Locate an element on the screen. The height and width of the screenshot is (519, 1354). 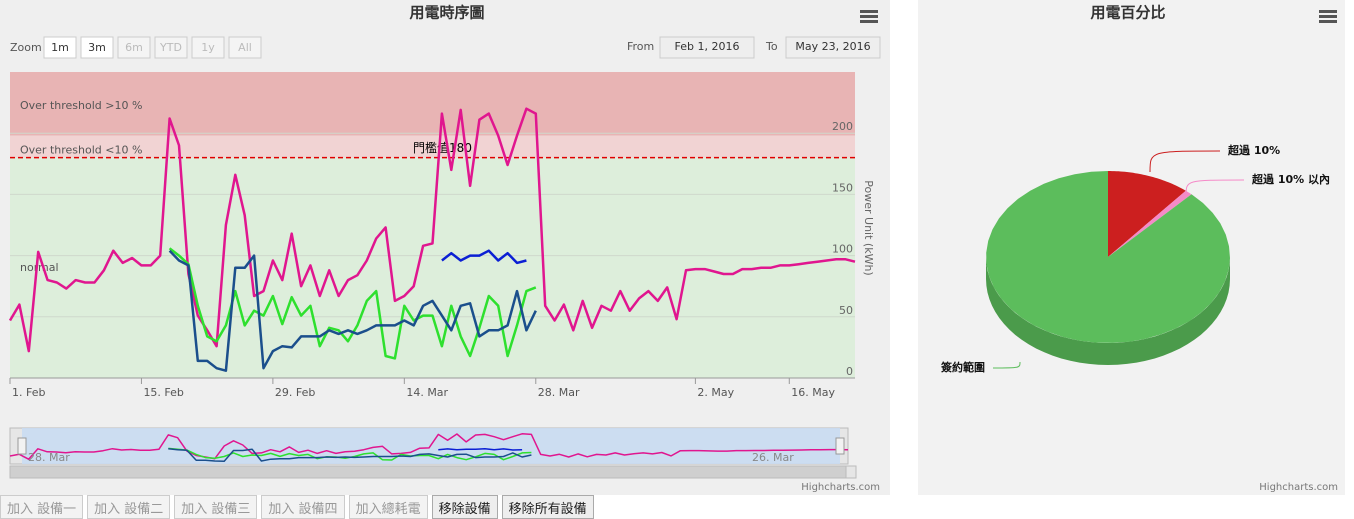
chart-title: 用電時序圖 is located at coordinates (446, 13).